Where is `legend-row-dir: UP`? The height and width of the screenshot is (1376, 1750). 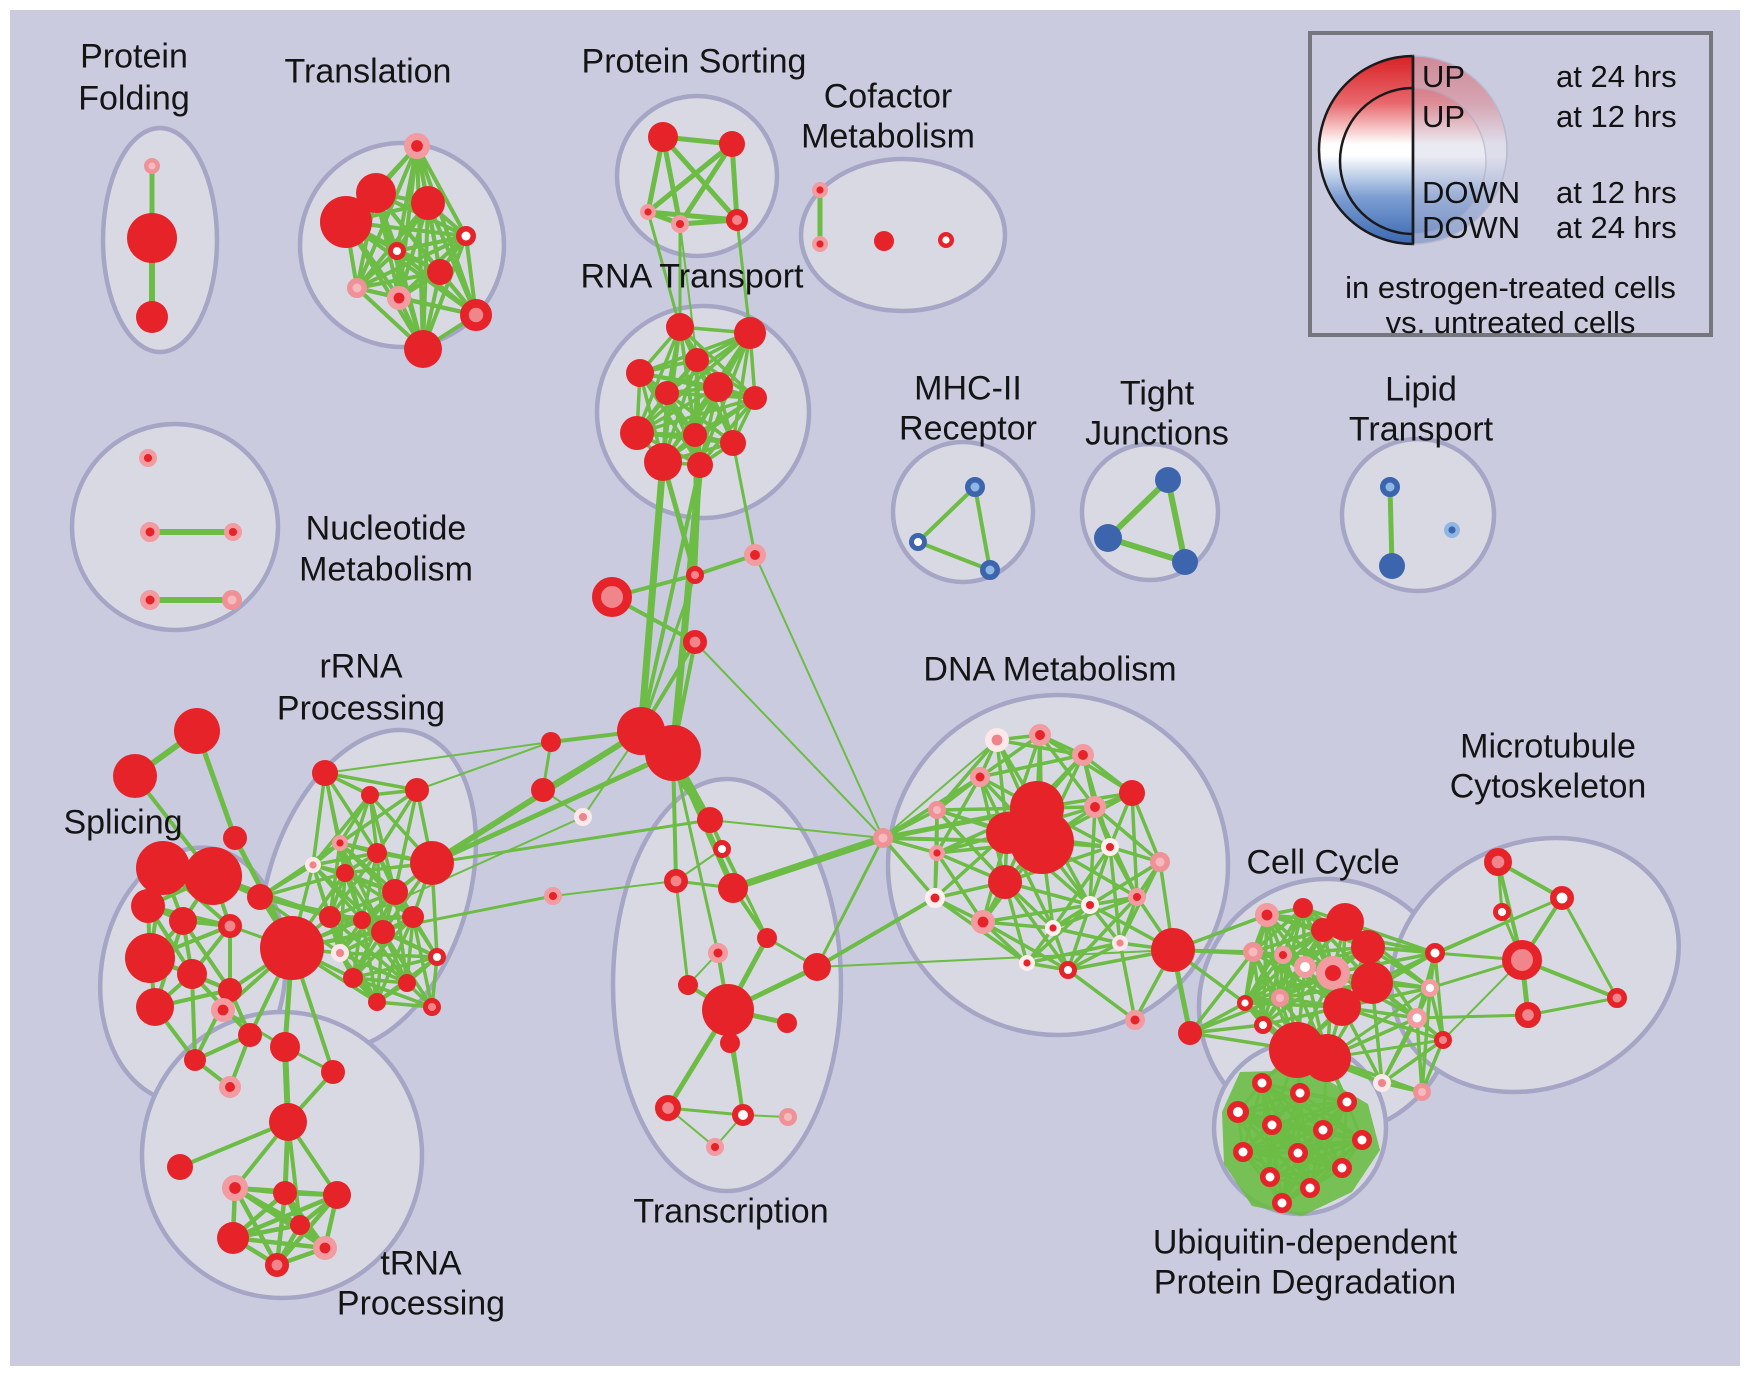 legend-row-dir: UP is located at coordinates (1444, 76).